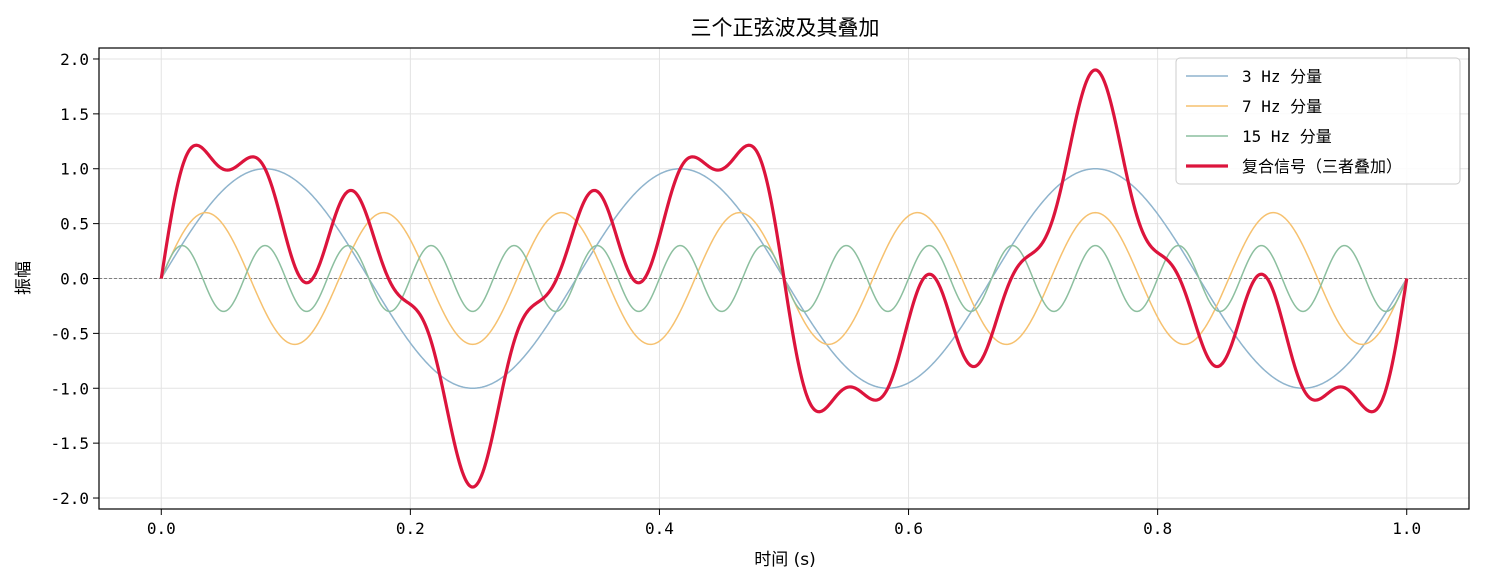  I want to click on chart-title: 三个正弦波及其叠加, so click(785, 28).